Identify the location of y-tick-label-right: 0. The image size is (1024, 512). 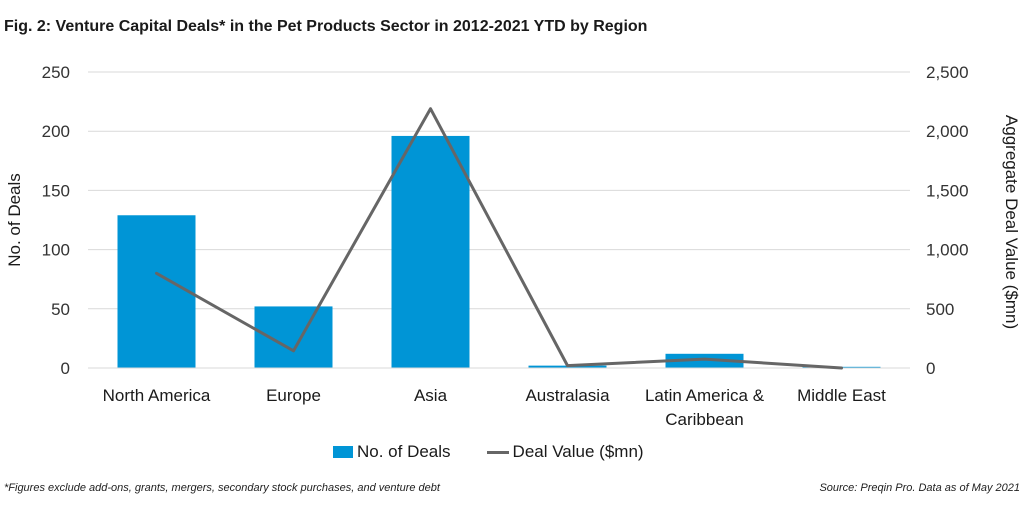
(930, 368).